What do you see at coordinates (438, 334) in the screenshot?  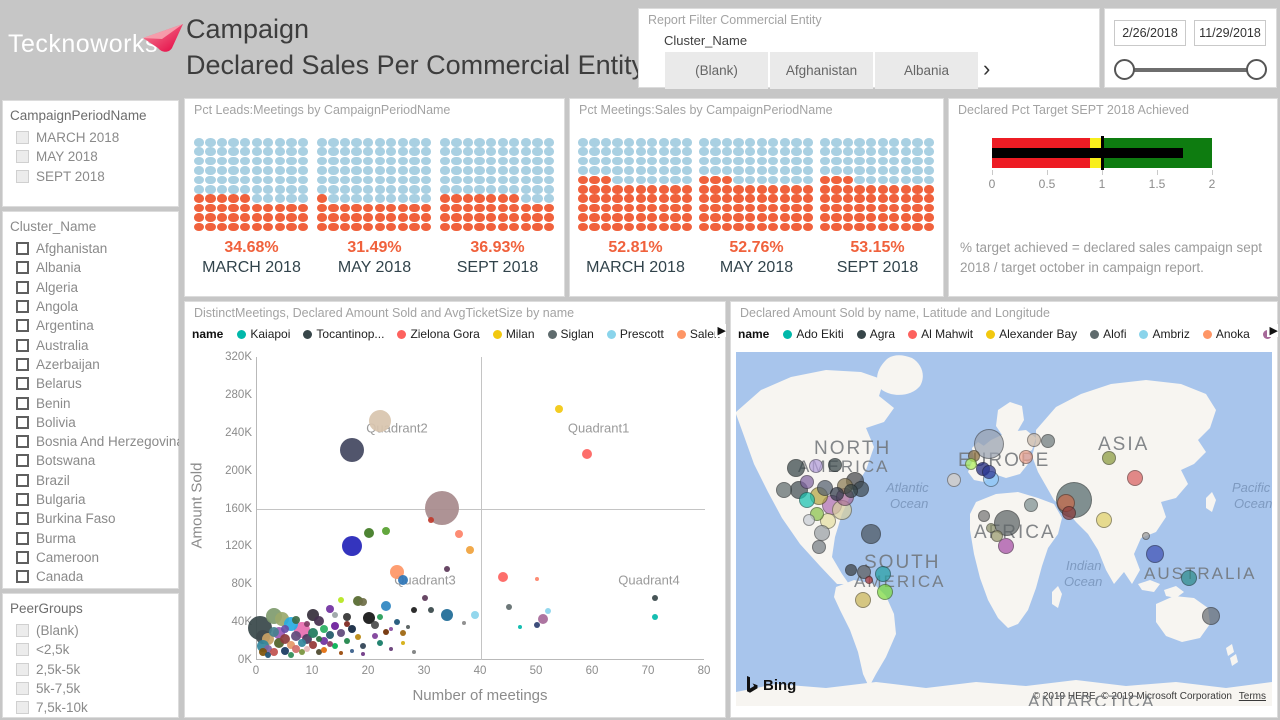 I see `legend-item: Zielona Gora` at bounding box center [438, 334].